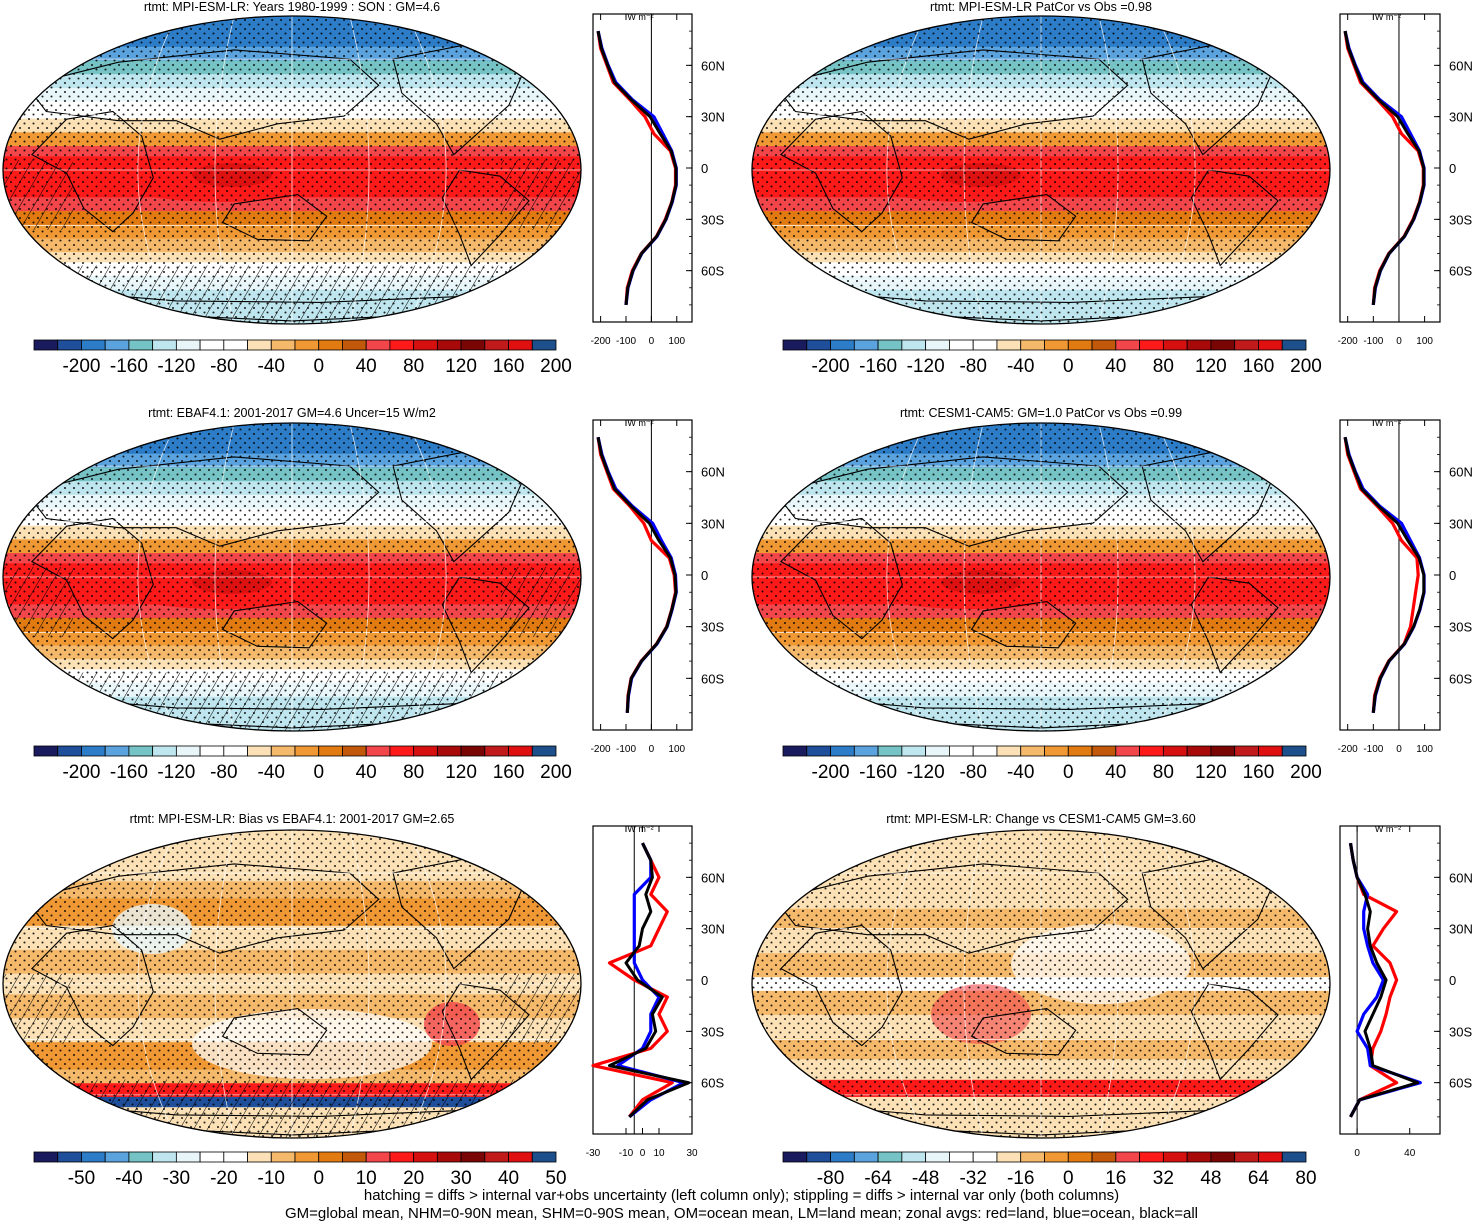 This screenshot has width=1483, height=1222. Describe the element at coordinates (300, 1170) in the screenshot. I see `colorbar-5: -50 -40 -30 -20 -10 0 10 20 30 40 50` at that location.